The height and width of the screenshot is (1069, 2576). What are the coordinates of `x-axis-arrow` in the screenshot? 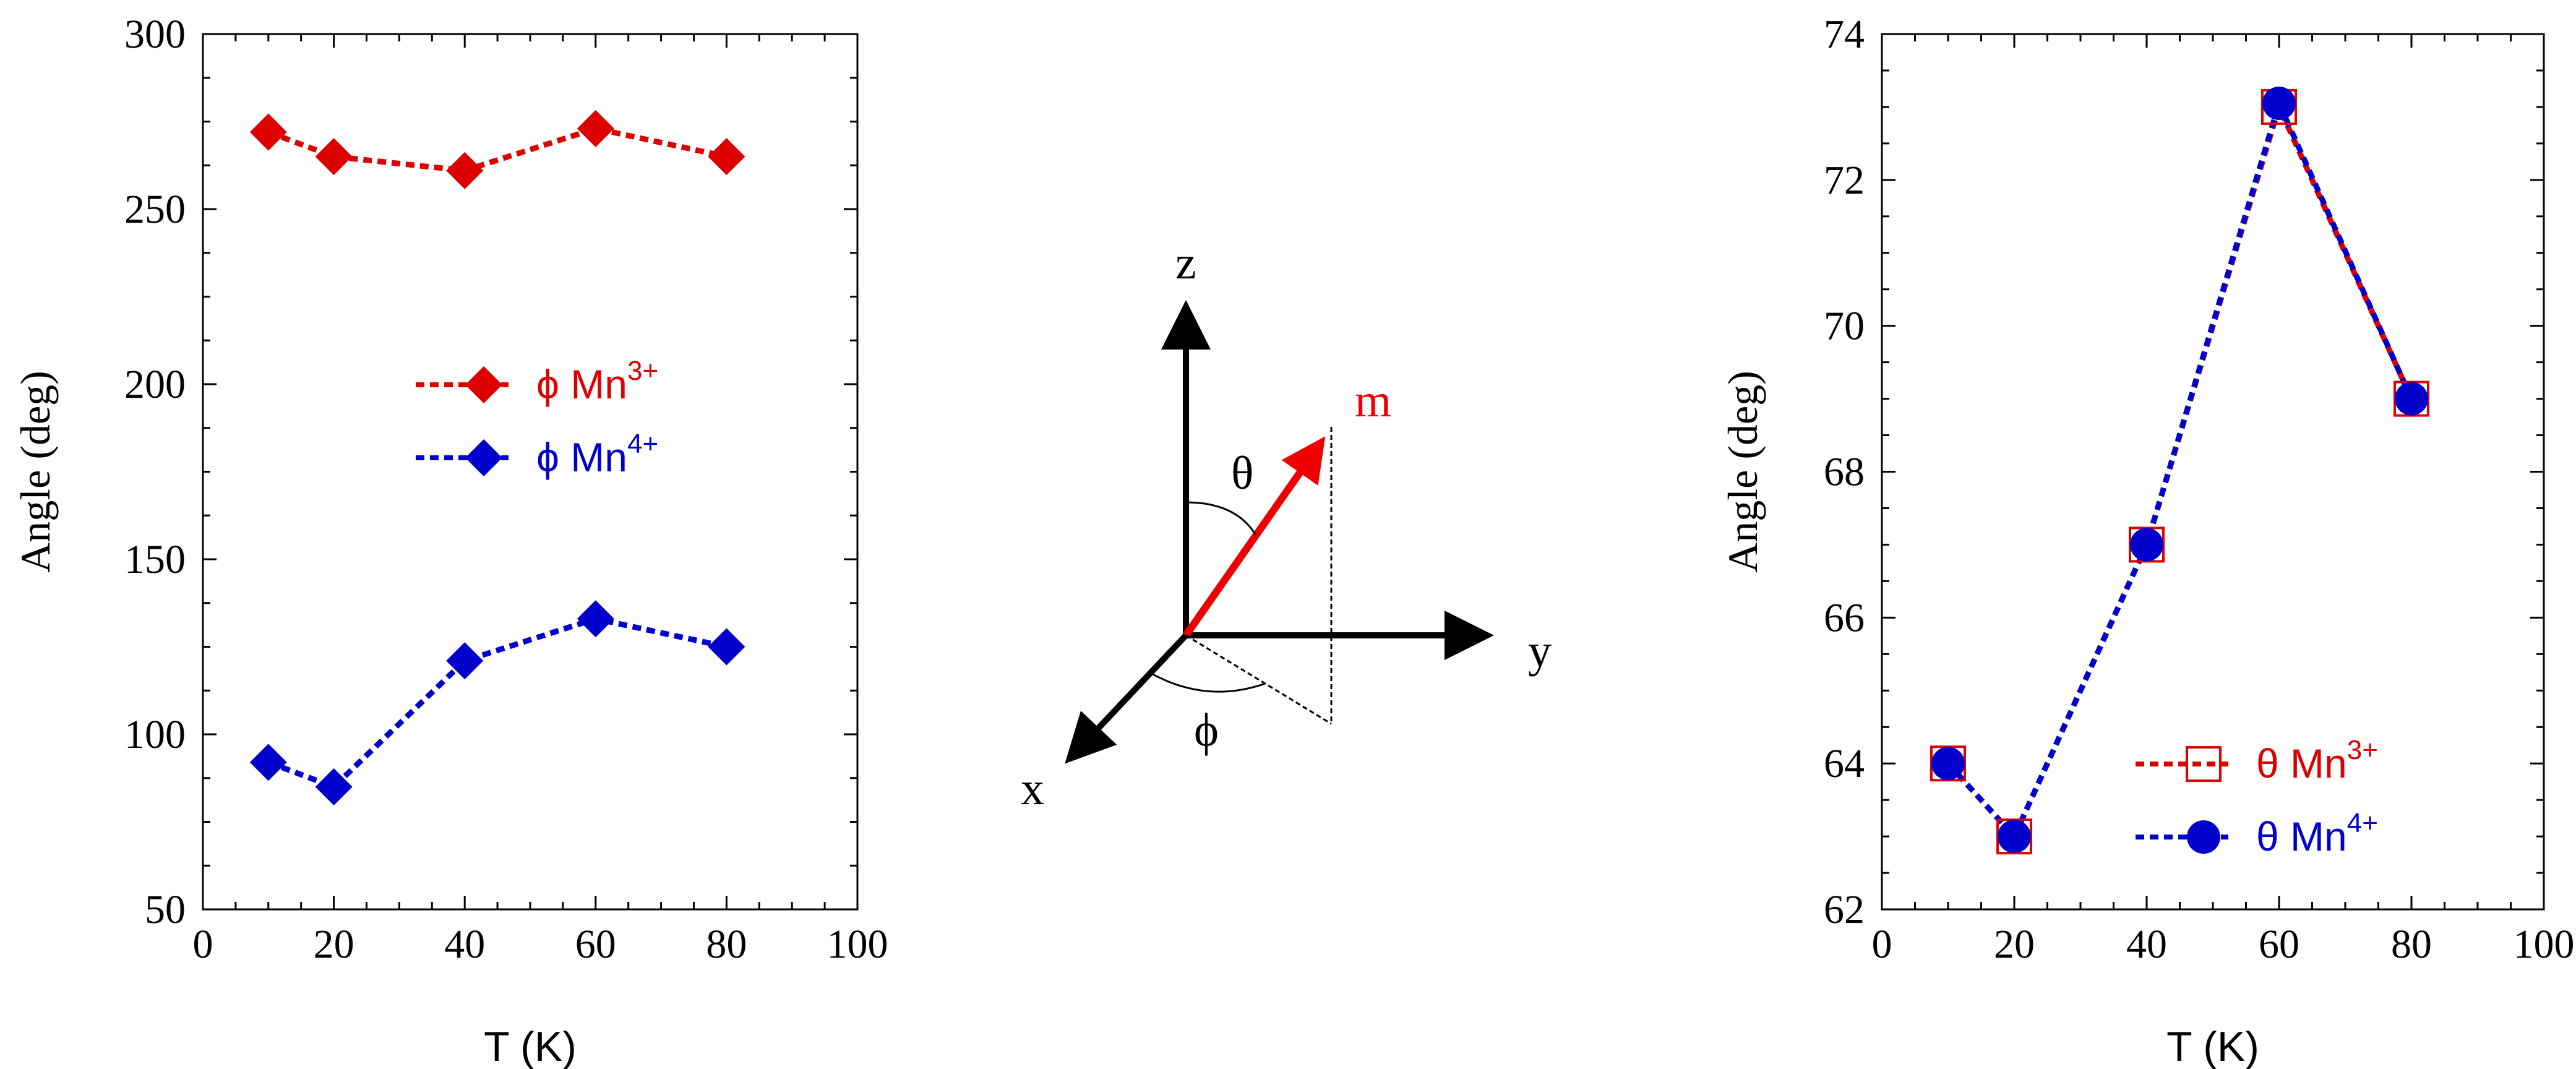 It's located at (1126, 698).